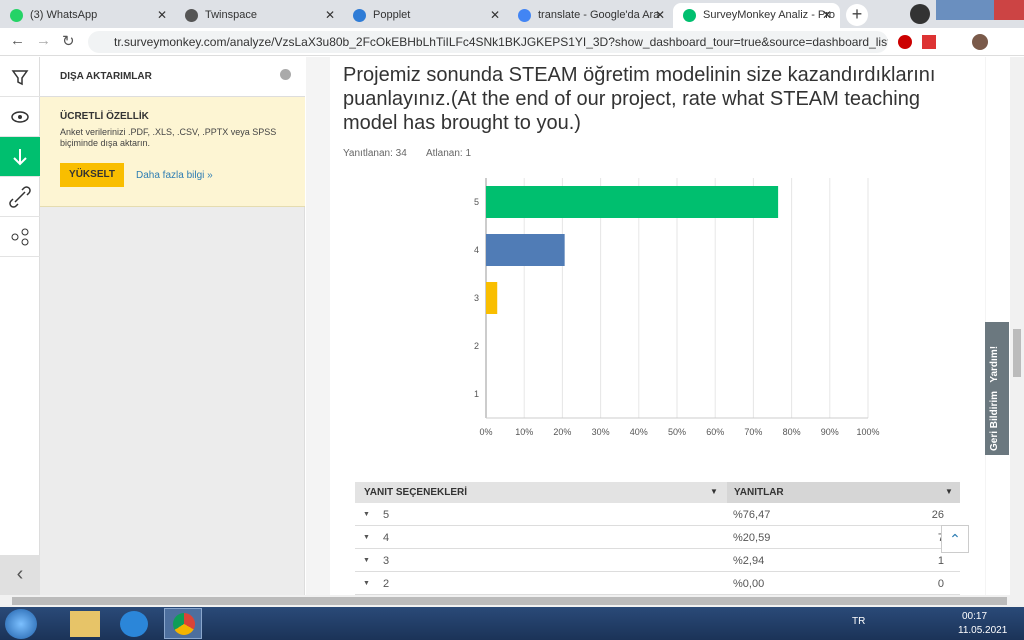 This screenshot has height=640, width=1024. I want to click on forward-button: →, so click(43, 40).